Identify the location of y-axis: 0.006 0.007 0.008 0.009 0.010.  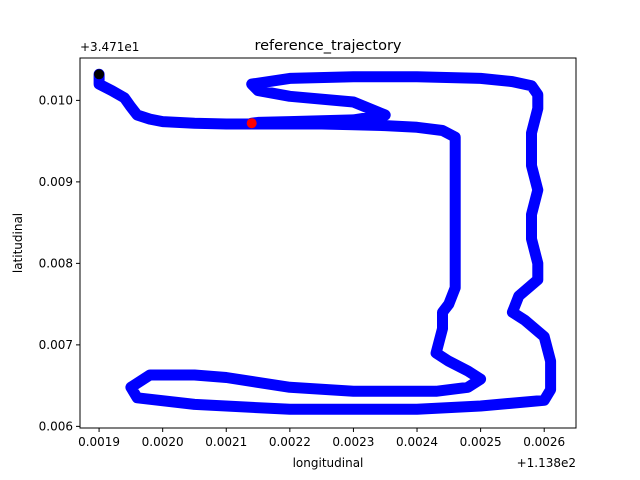
(59, 263).